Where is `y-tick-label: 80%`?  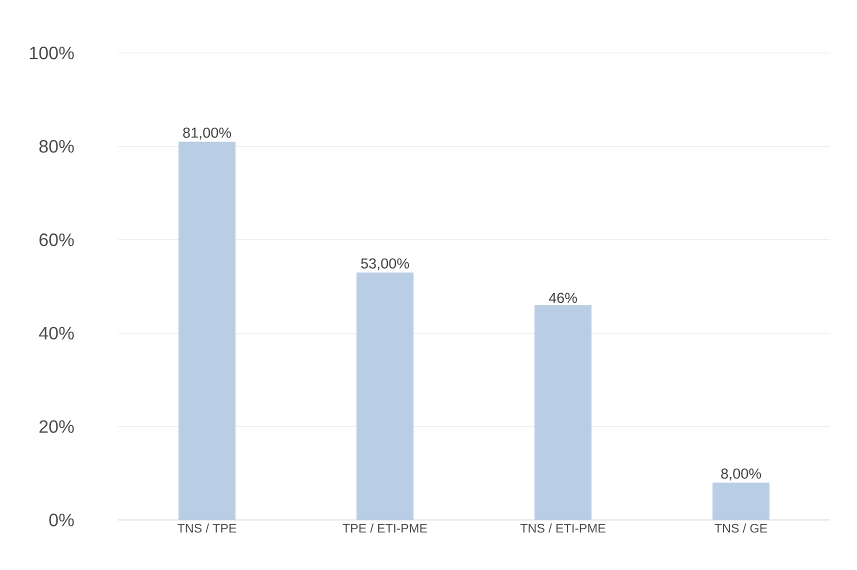
y-tick-label: 80% is located at coordinates (56, 146).